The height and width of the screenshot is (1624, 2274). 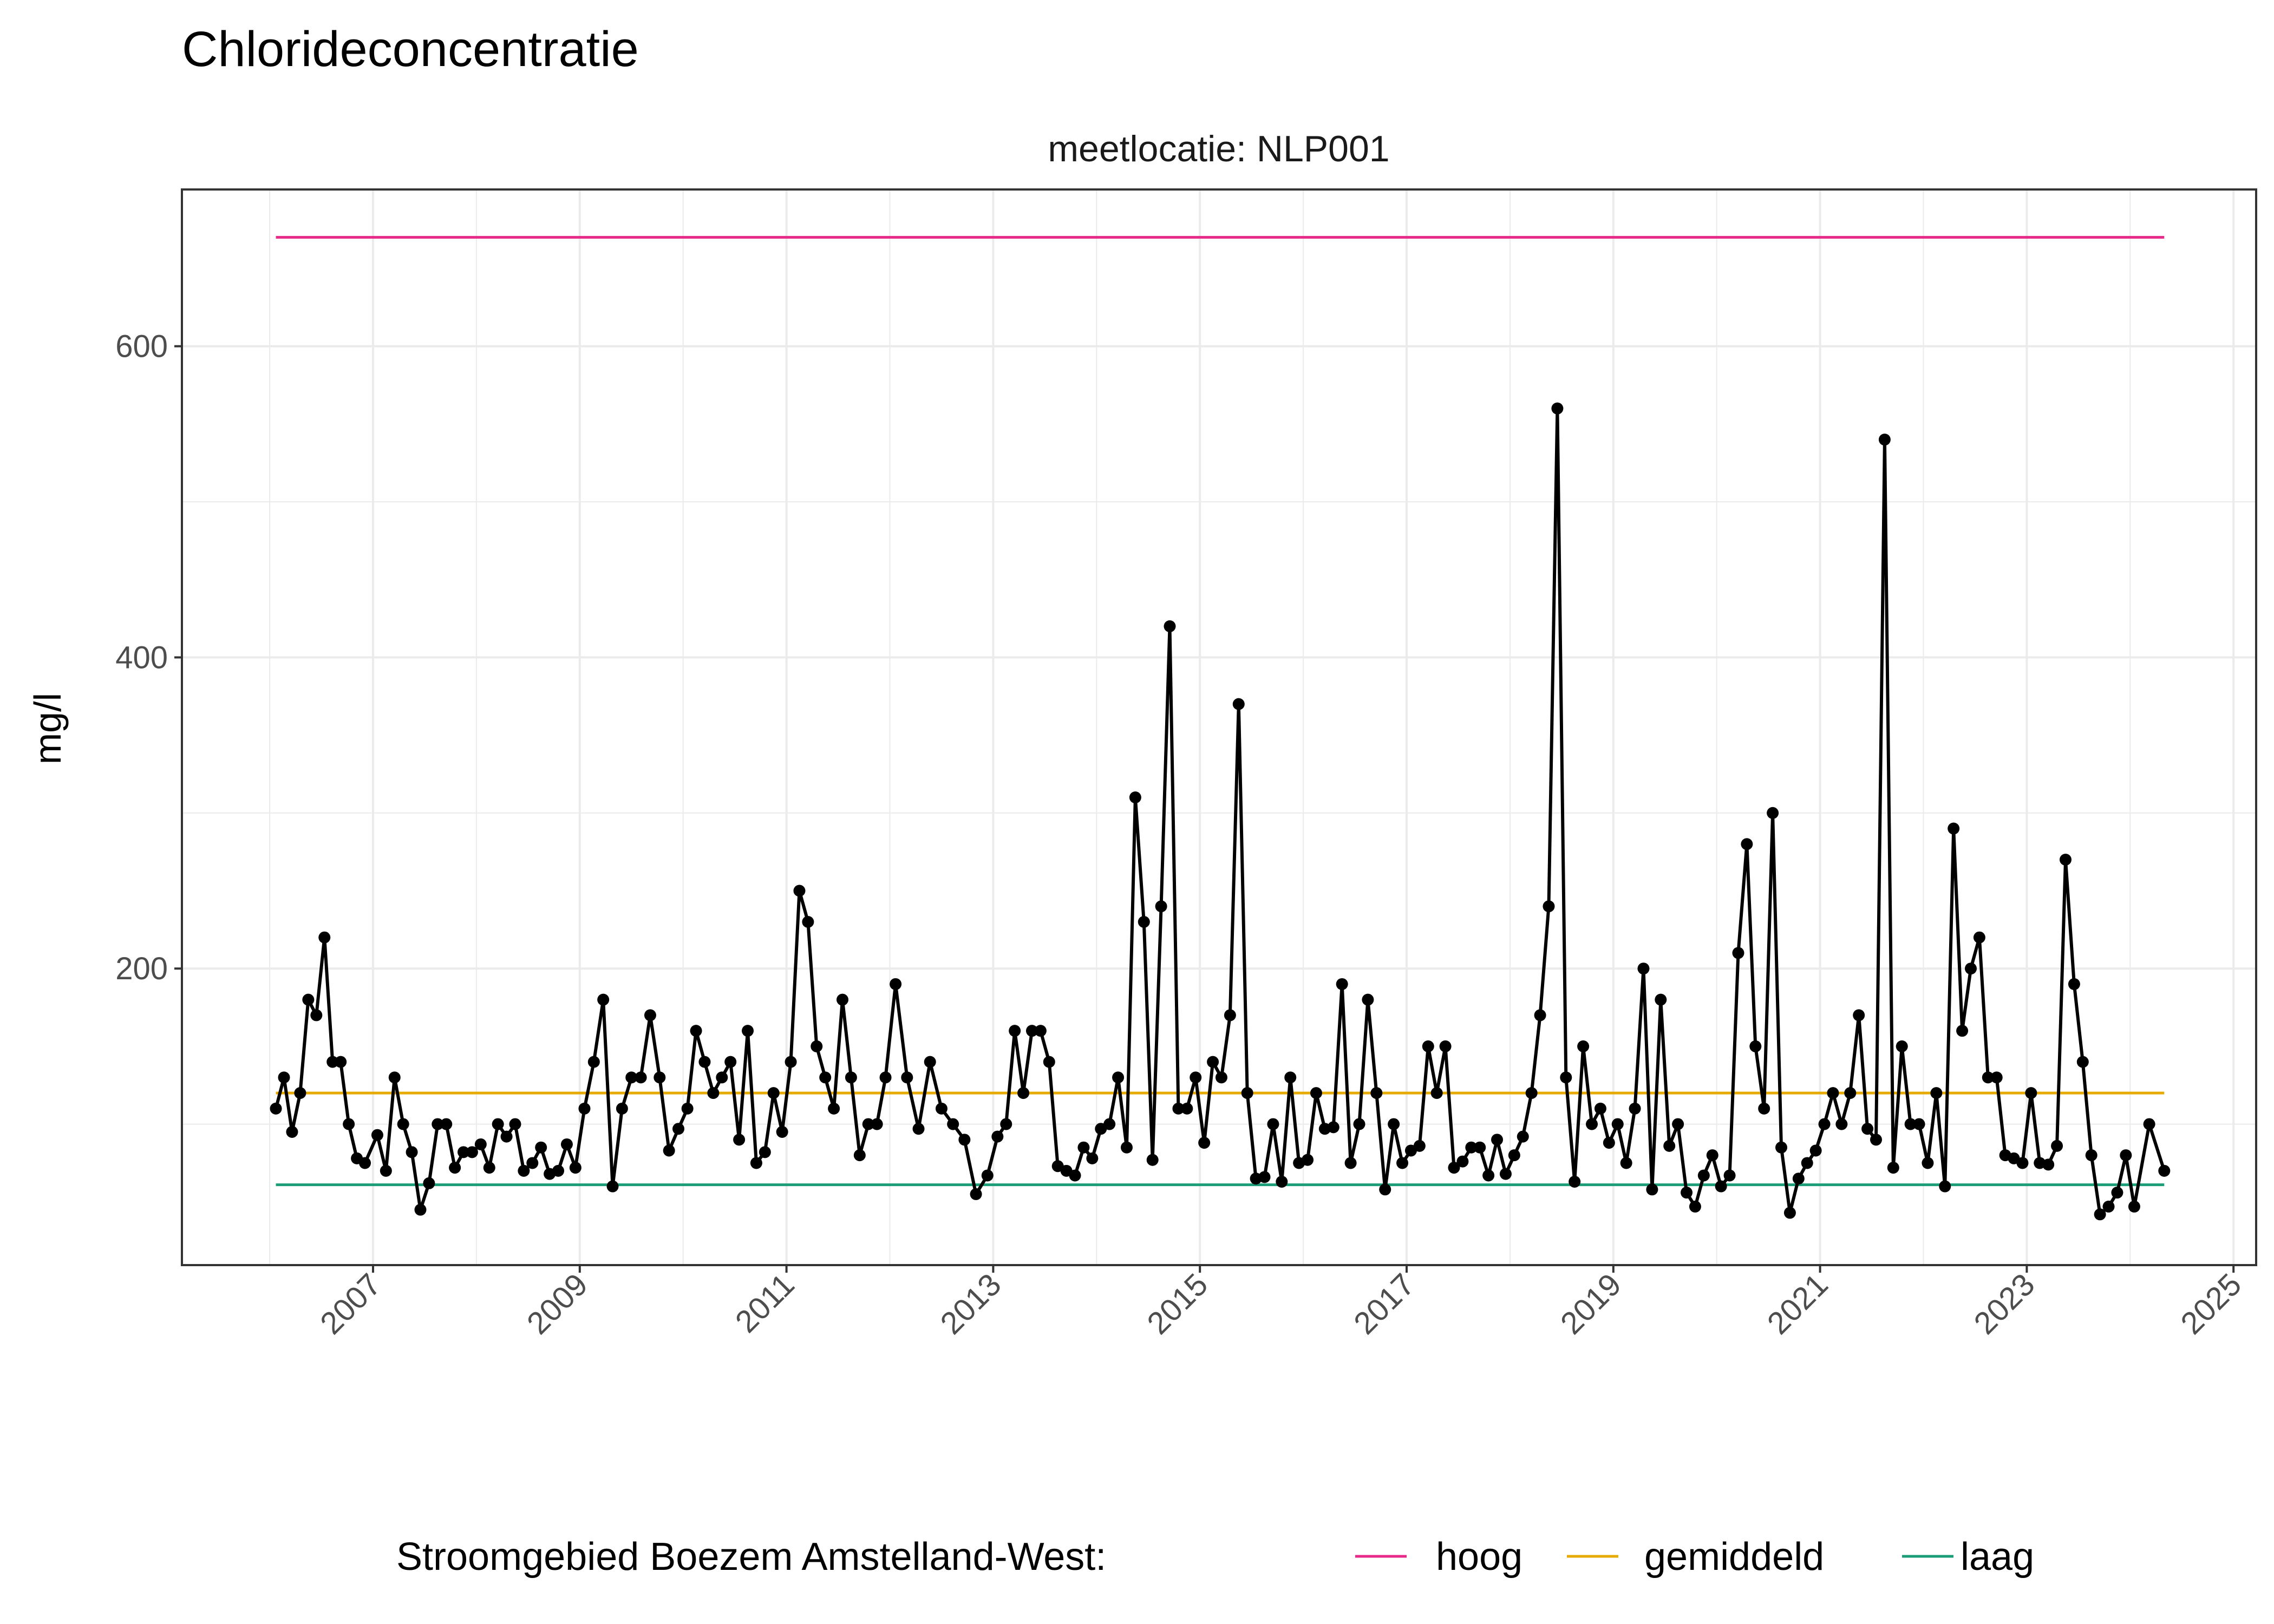 What do you see at coordinates (765, 1303) in the screenshot?
I see `x-tick-label: 2011` at bounding box center [765, 1303].